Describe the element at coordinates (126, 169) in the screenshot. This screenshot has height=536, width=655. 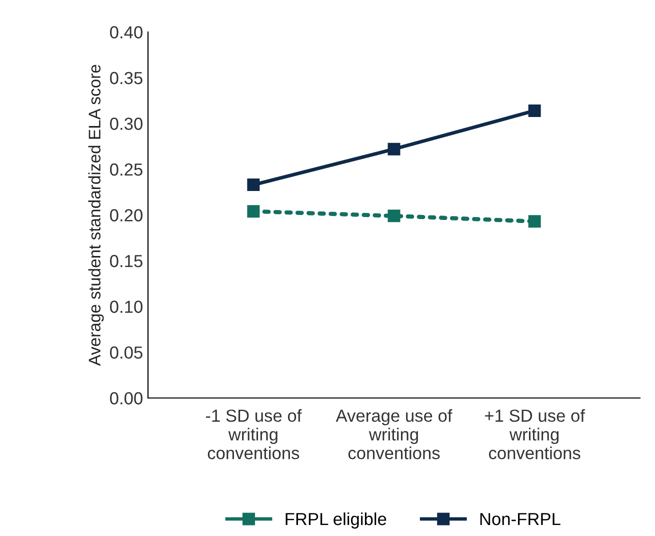
I see `y-tick-label: 0.25` at that location.